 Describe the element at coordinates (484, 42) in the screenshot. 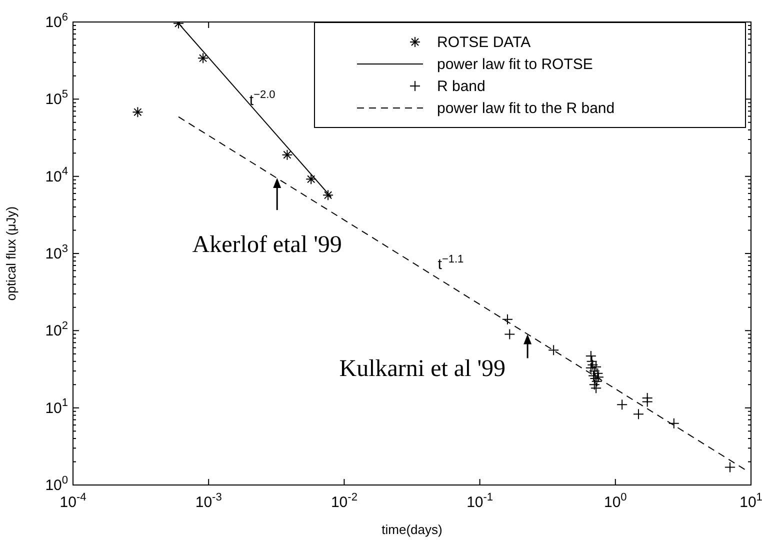

I see `legend-label: ROTSE DATA` at that location.